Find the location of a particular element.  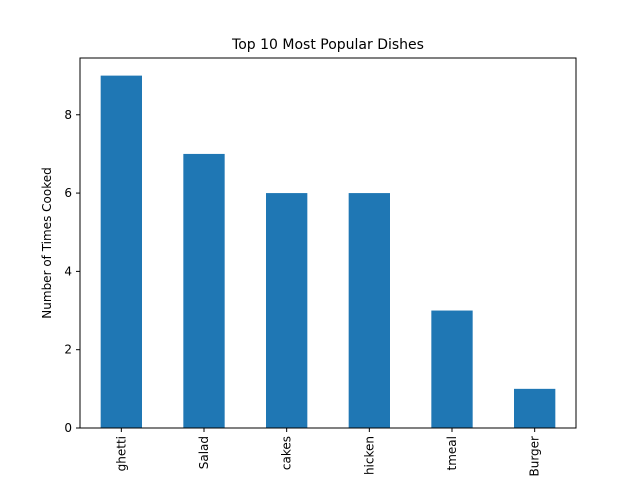

x-tick-label: Salad is located at coordinates (204, 452).